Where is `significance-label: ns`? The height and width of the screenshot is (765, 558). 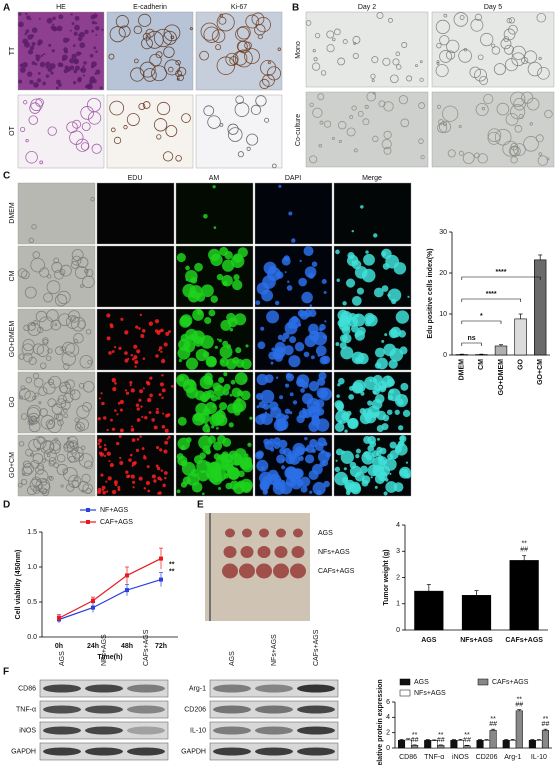
significance-label: ns is located at coordinates (472, 338).